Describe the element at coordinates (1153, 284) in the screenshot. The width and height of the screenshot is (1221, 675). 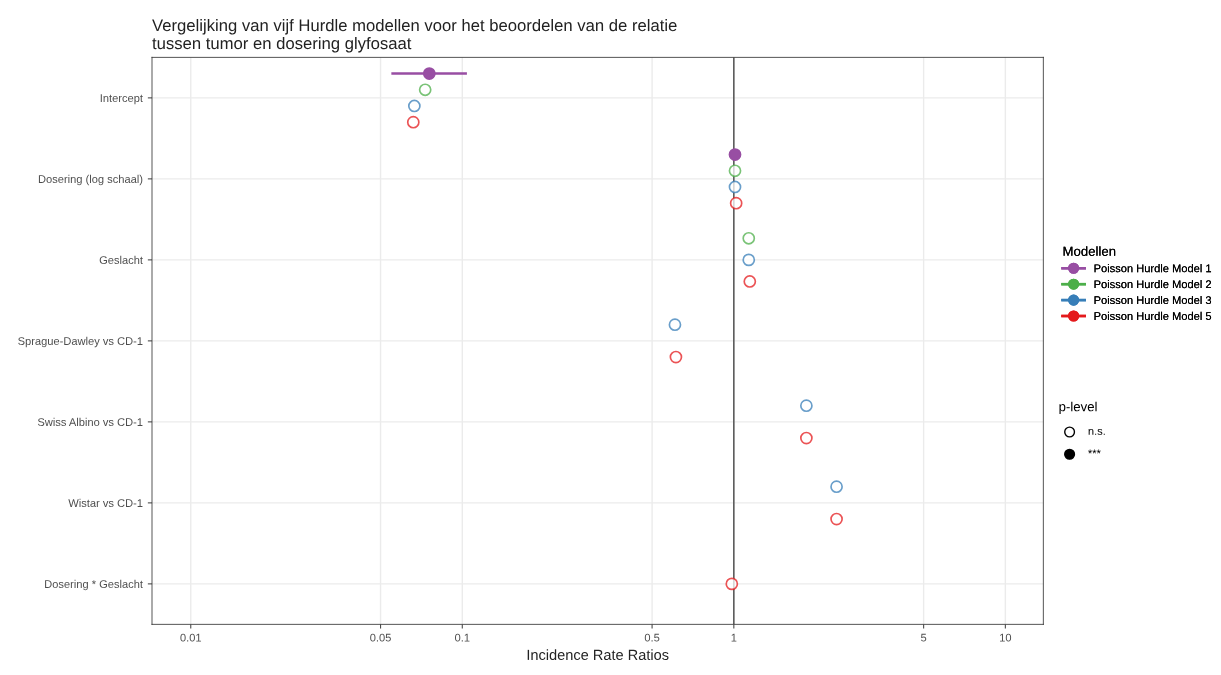
I see `legend-label: Poisson Hurdle Model 2` at that location.